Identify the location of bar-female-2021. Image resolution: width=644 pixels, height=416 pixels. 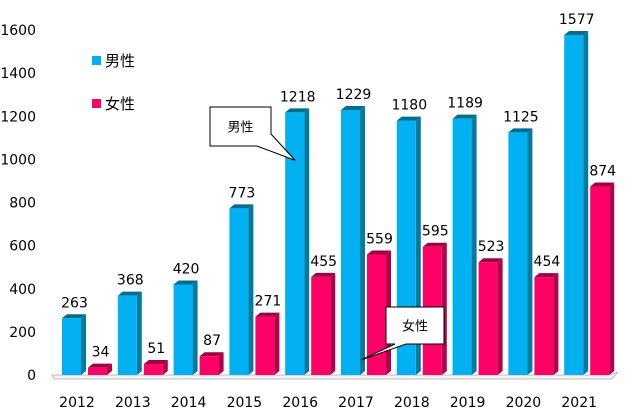
(602, 278).